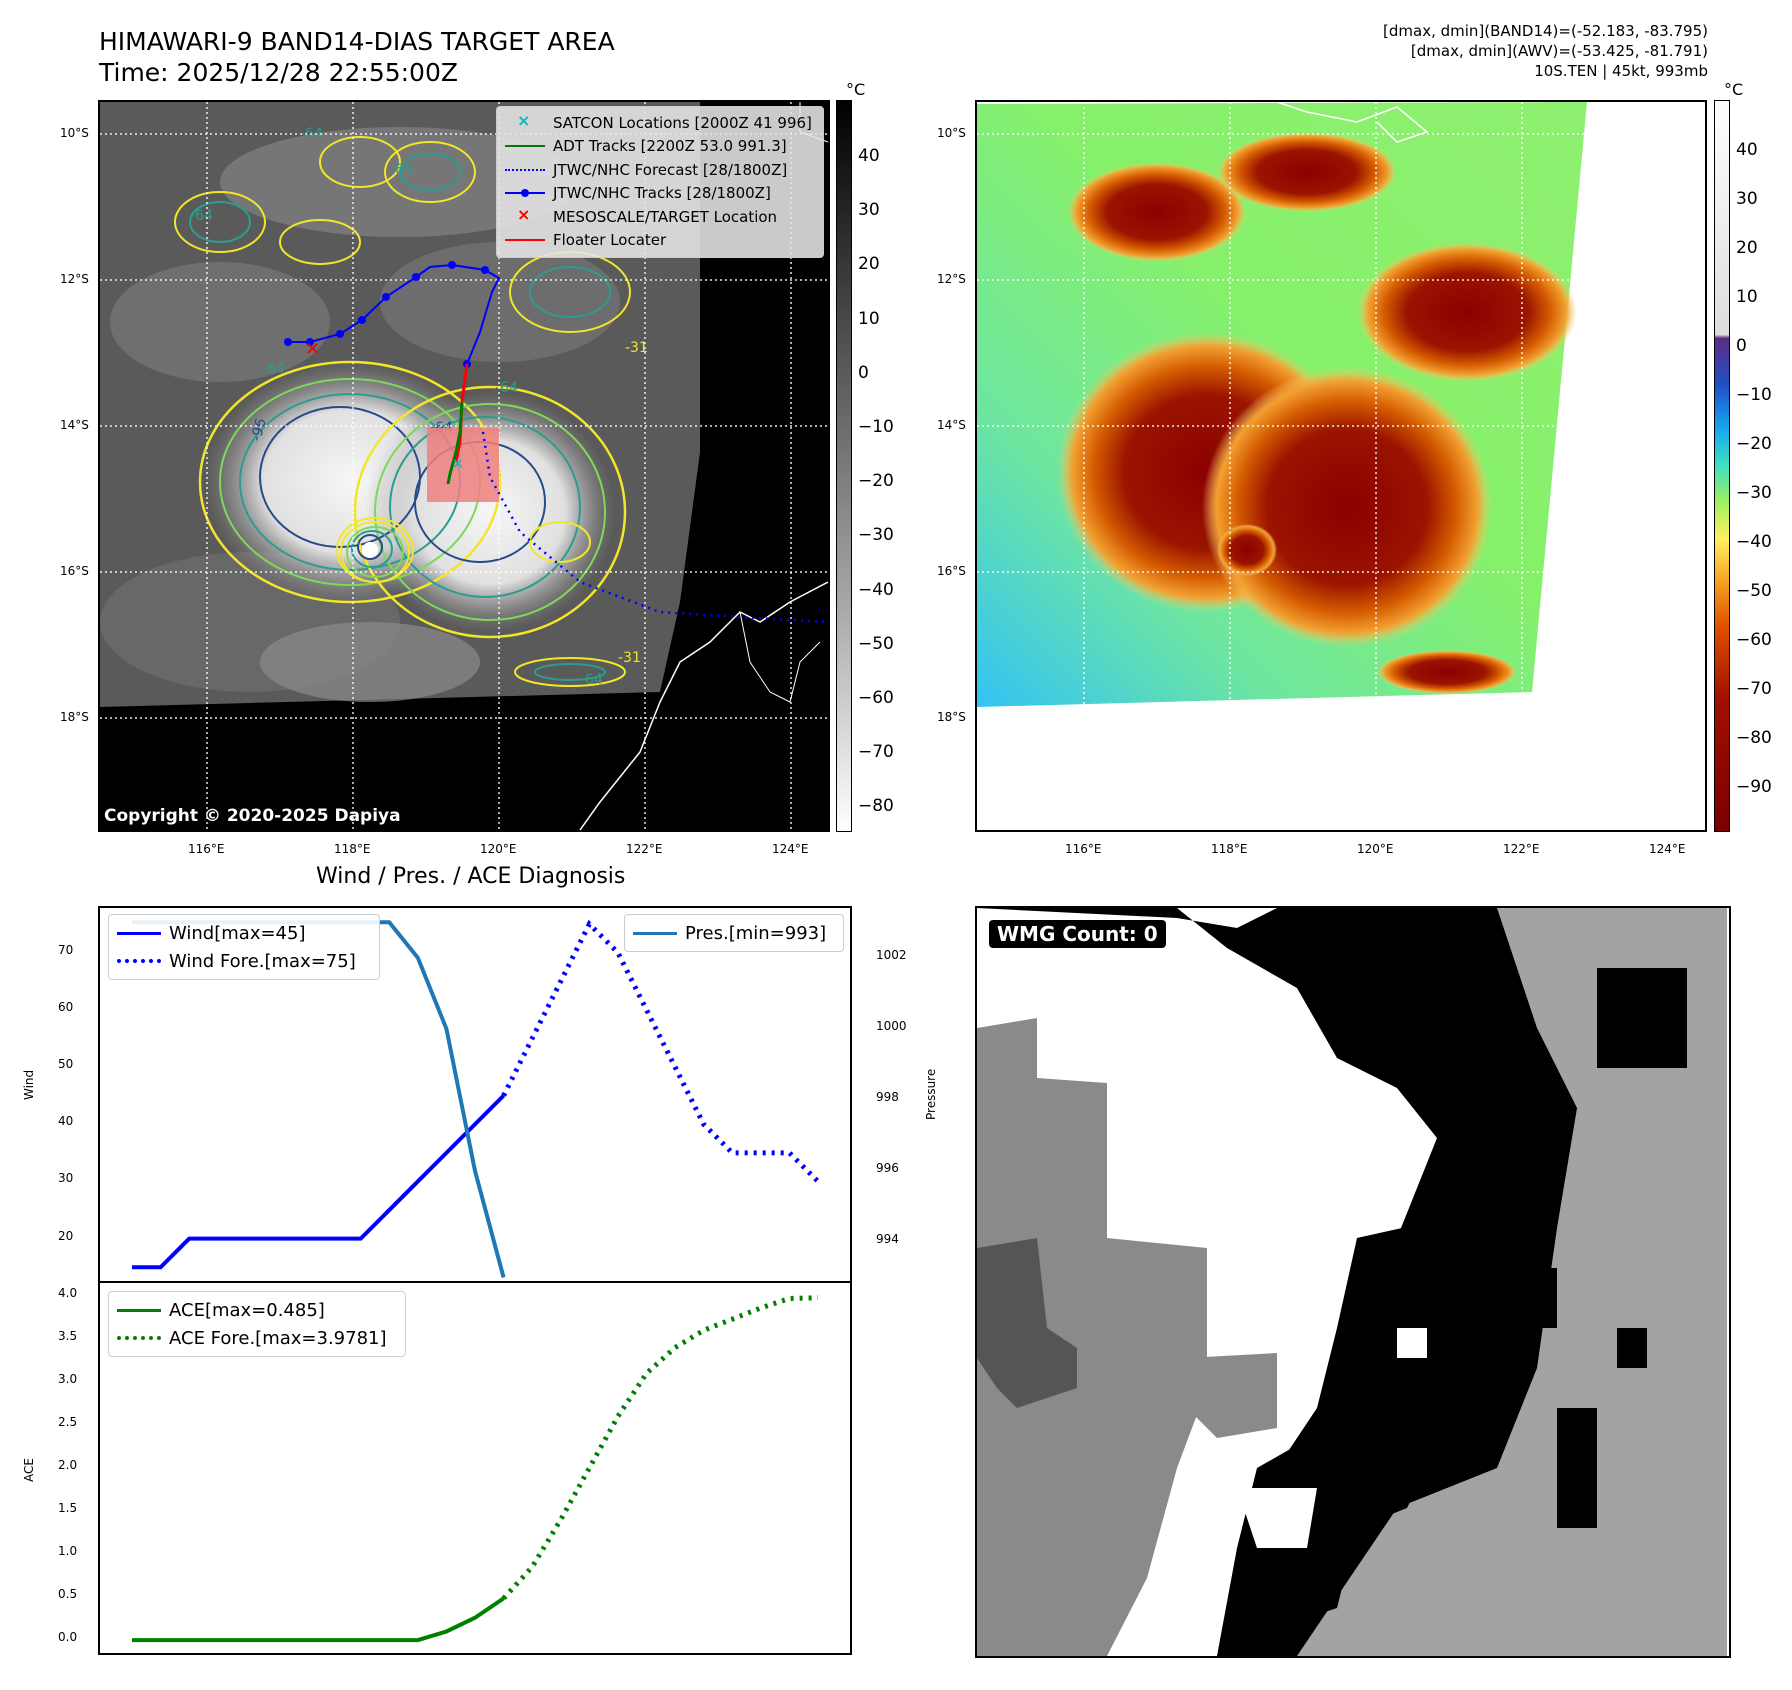 The height and width of the screenshot is (1690, 1792). Describe the element at coordinates (68, 1292) in the screenshot. I see `ace-ytick: 4.0` at that location.